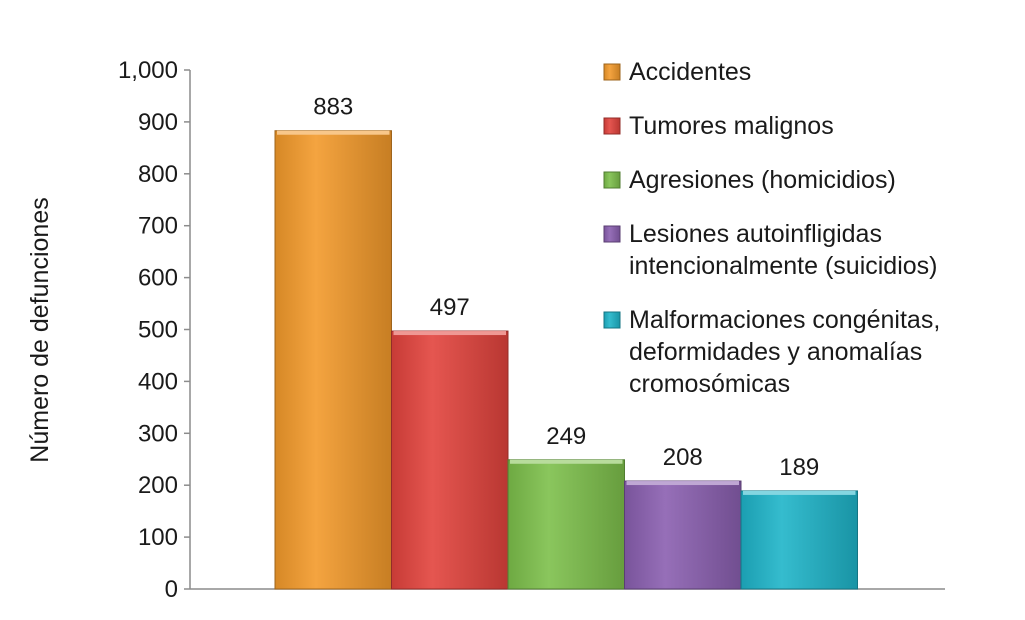  I want to click on legend-label: Malformaciones congénitas,, so click(784, 320).